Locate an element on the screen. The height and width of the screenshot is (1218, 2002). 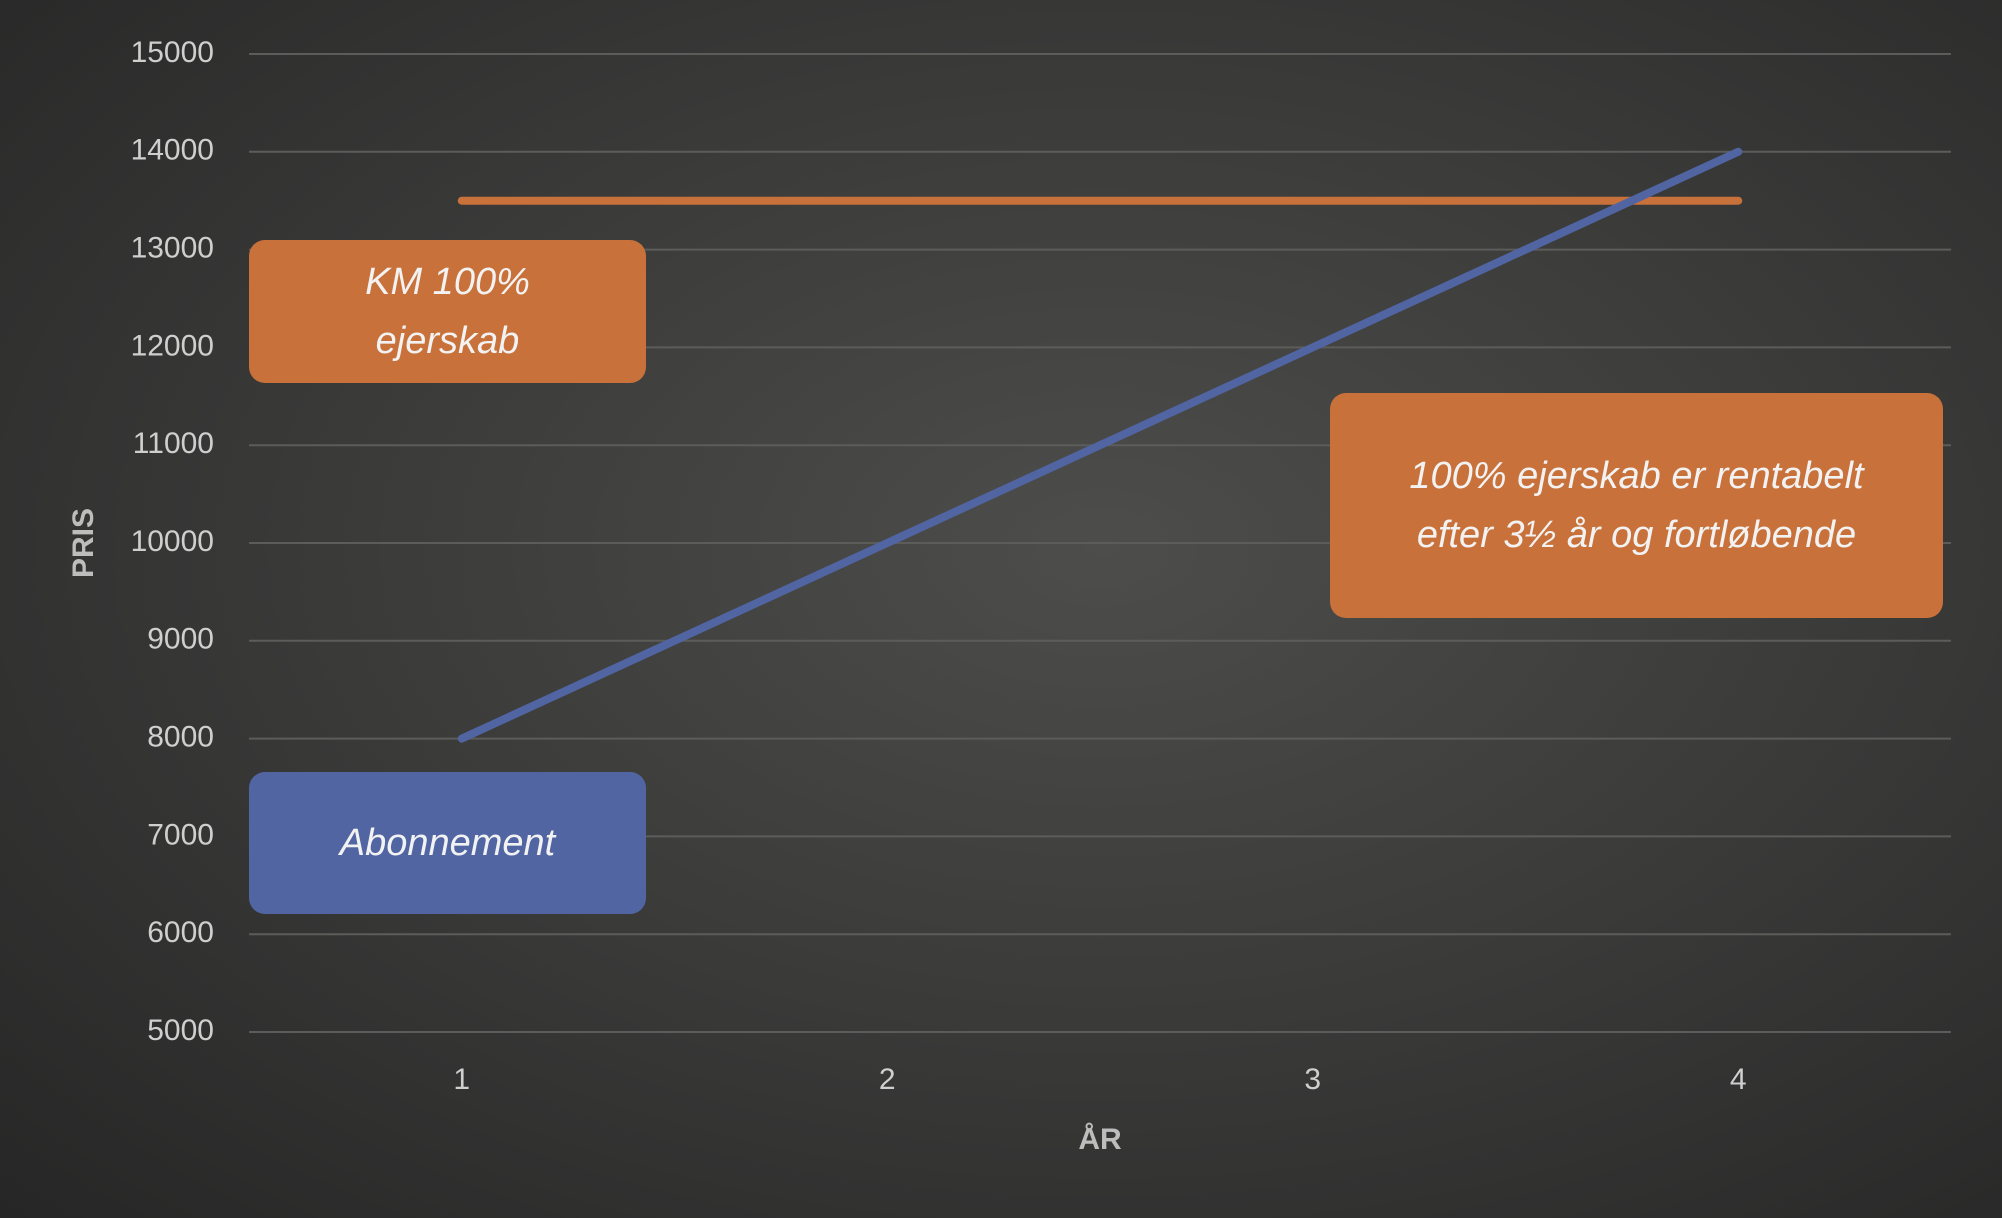
x-tick-label: 1 is located at coordinates (461, 1079).